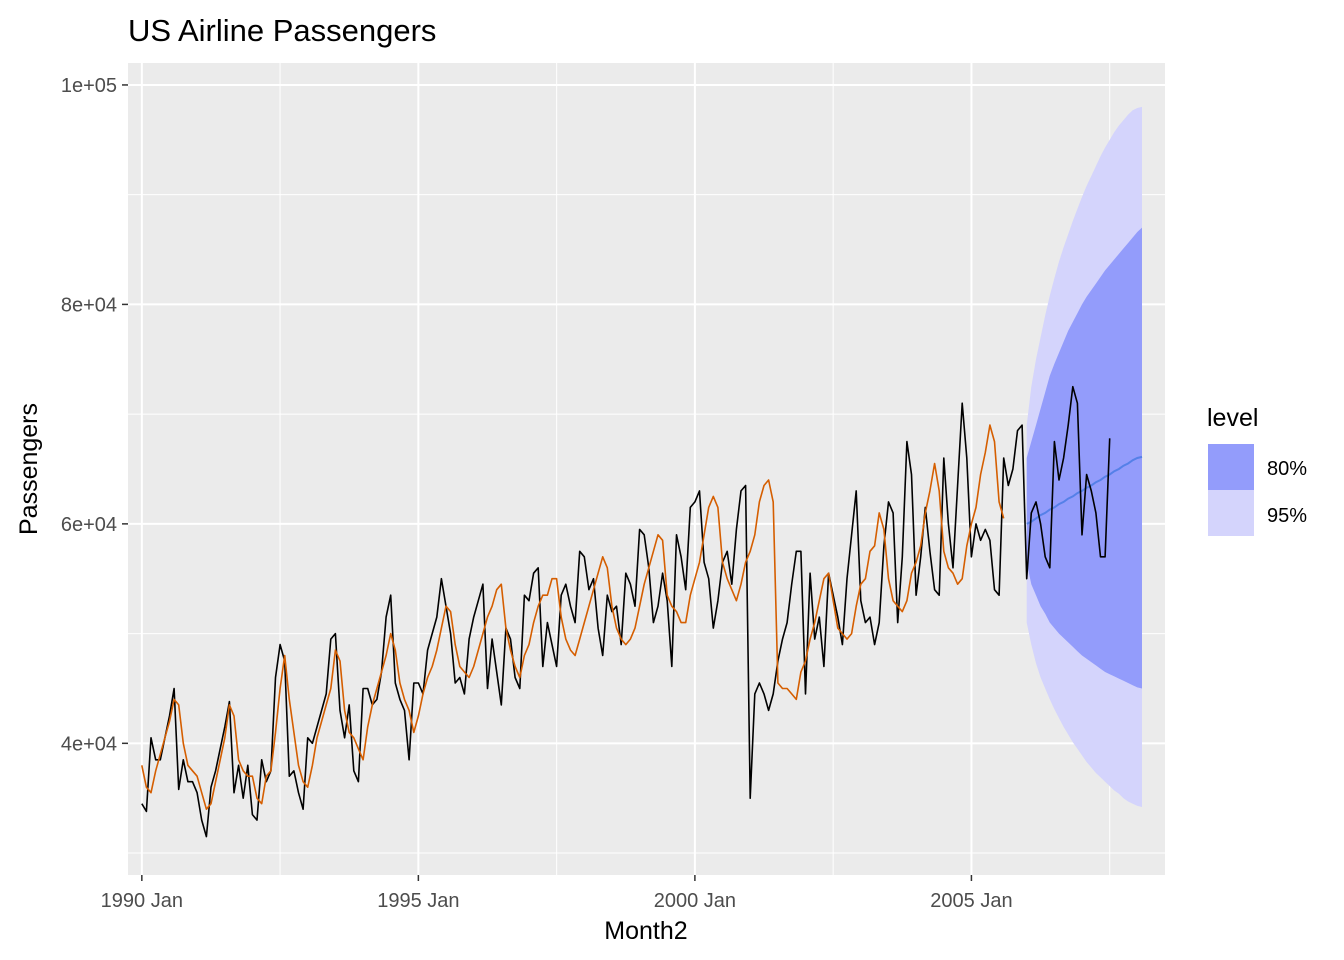 The height and width of the screenshot is (960, 1344). Describe the element at coordinates (89, 744) in the screenshot. I see `y-tick-label: 4e+04` at that location.